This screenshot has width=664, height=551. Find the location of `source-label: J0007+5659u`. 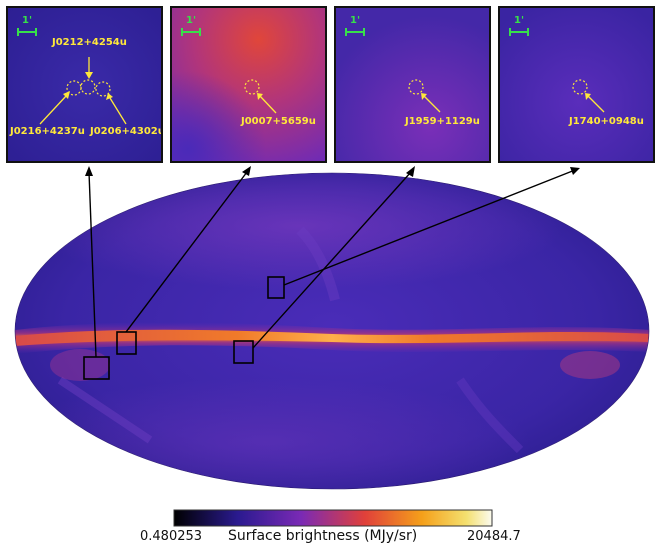

source-label: J0007+5659u is located at coordinates (278, 121).